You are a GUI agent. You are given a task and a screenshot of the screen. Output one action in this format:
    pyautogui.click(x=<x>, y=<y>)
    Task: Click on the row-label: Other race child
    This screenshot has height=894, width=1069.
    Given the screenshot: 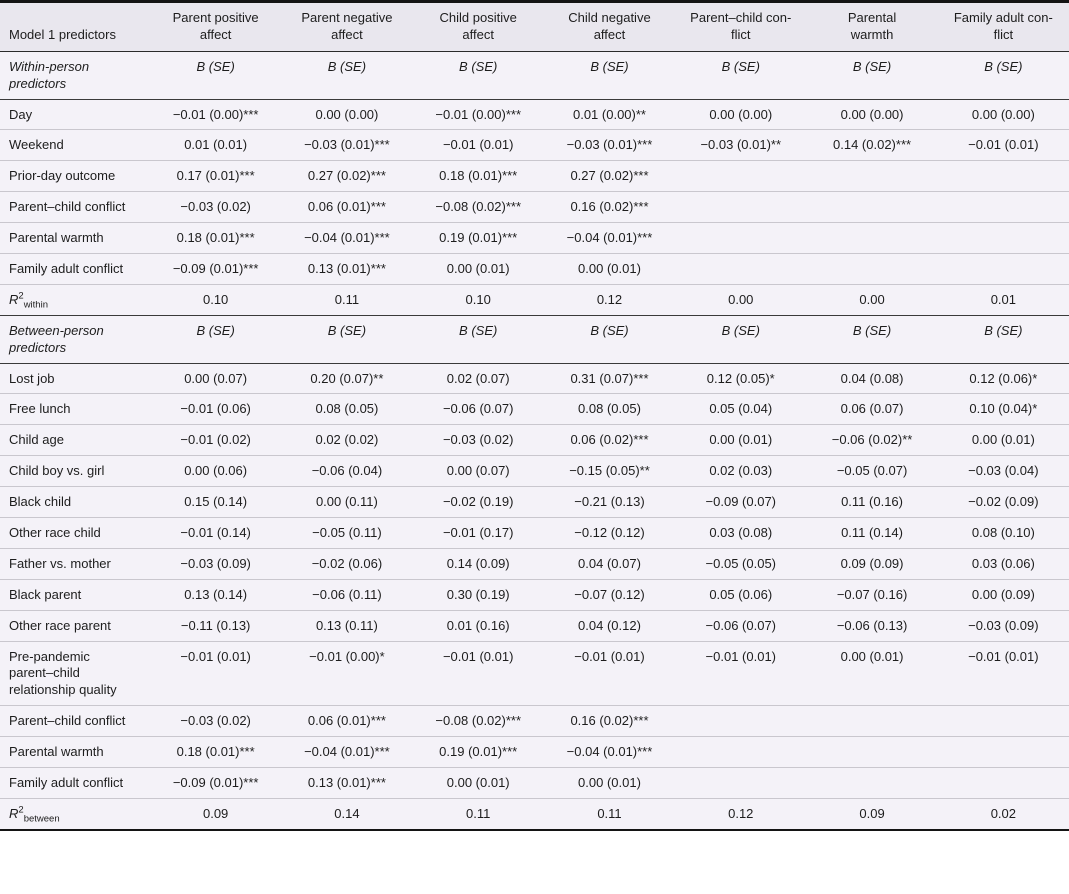 What is the action you would take?
    pyautogui.click(x=55, y=533)
    